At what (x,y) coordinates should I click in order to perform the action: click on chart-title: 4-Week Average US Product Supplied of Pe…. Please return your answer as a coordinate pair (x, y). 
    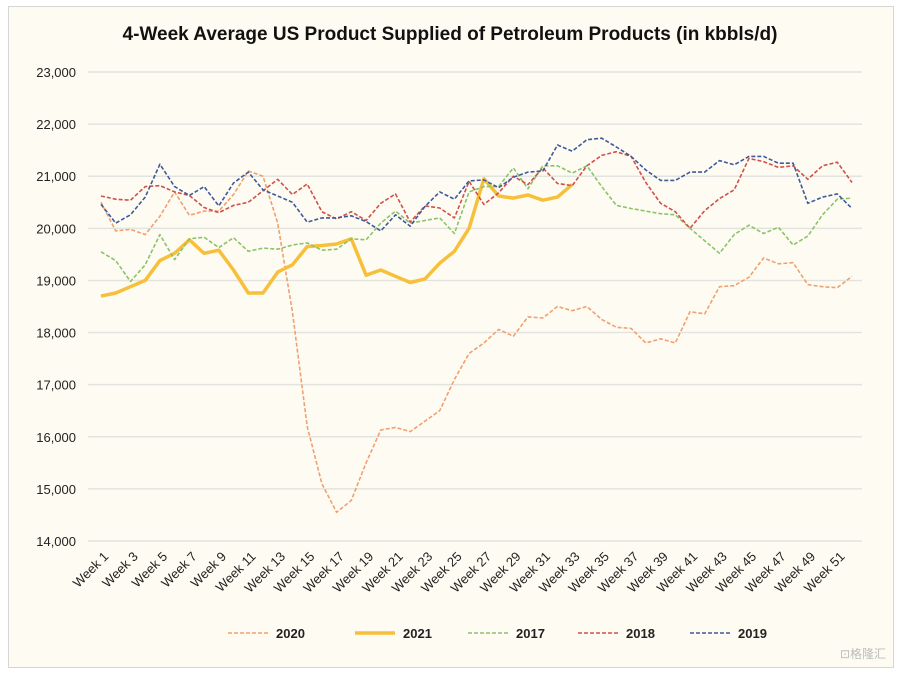
    Looking at the image, I should click on (450, 34).